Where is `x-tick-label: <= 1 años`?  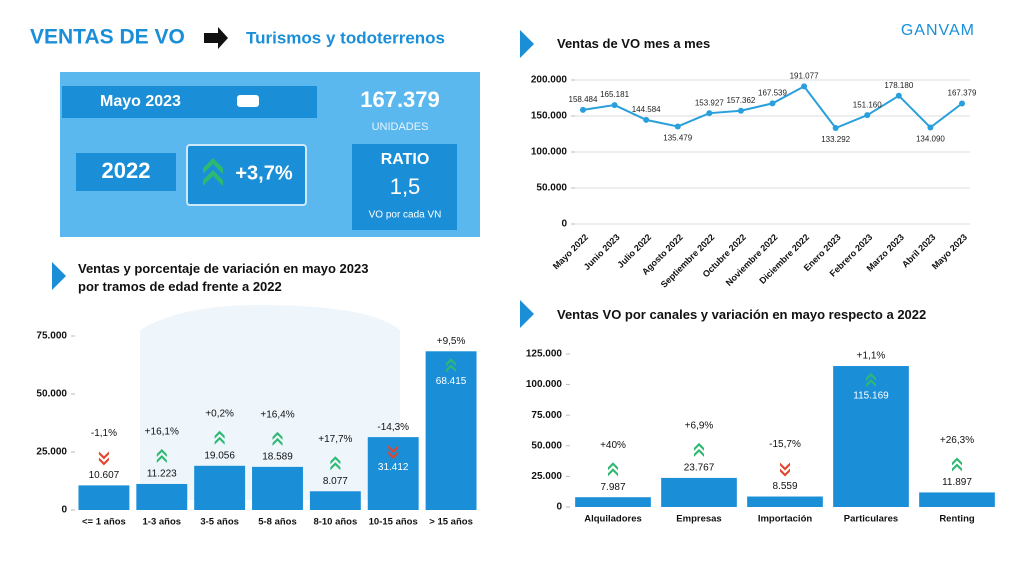 x-tick-label: <= 1 años is located at coordinates (104, 522).